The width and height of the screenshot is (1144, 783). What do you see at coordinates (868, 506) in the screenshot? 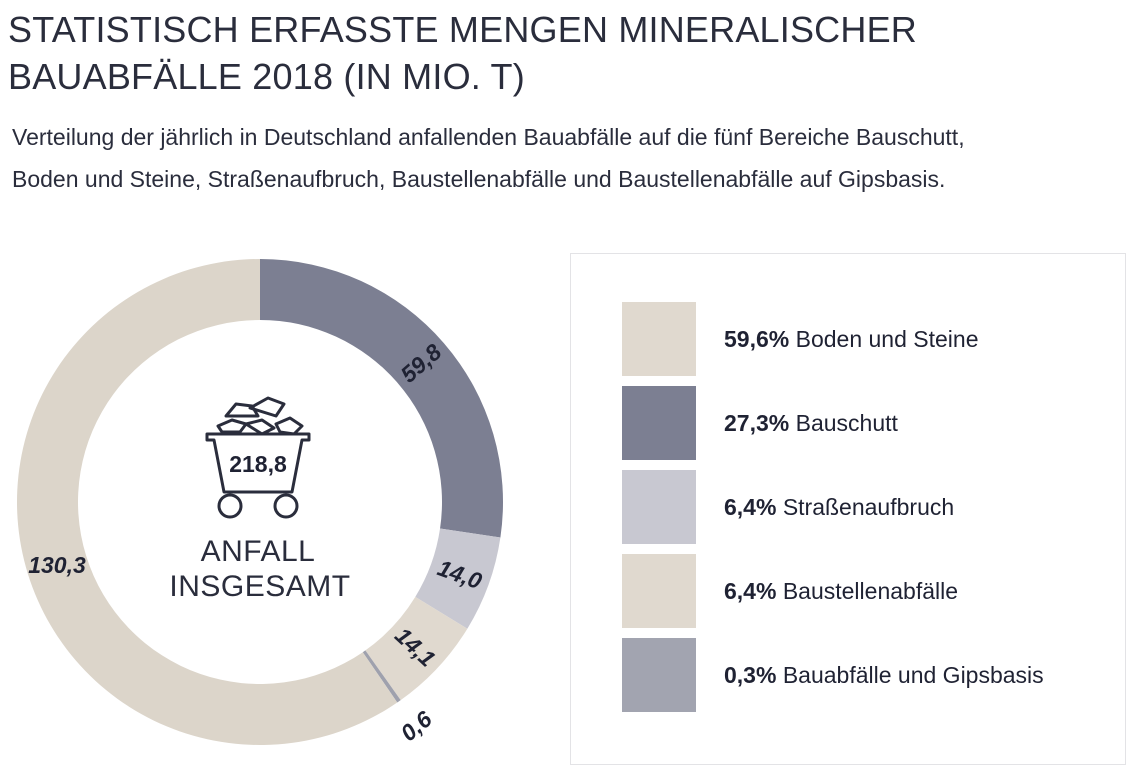
I see `legend-label: Straßenaufbruch` at bounding box center [868, 506].